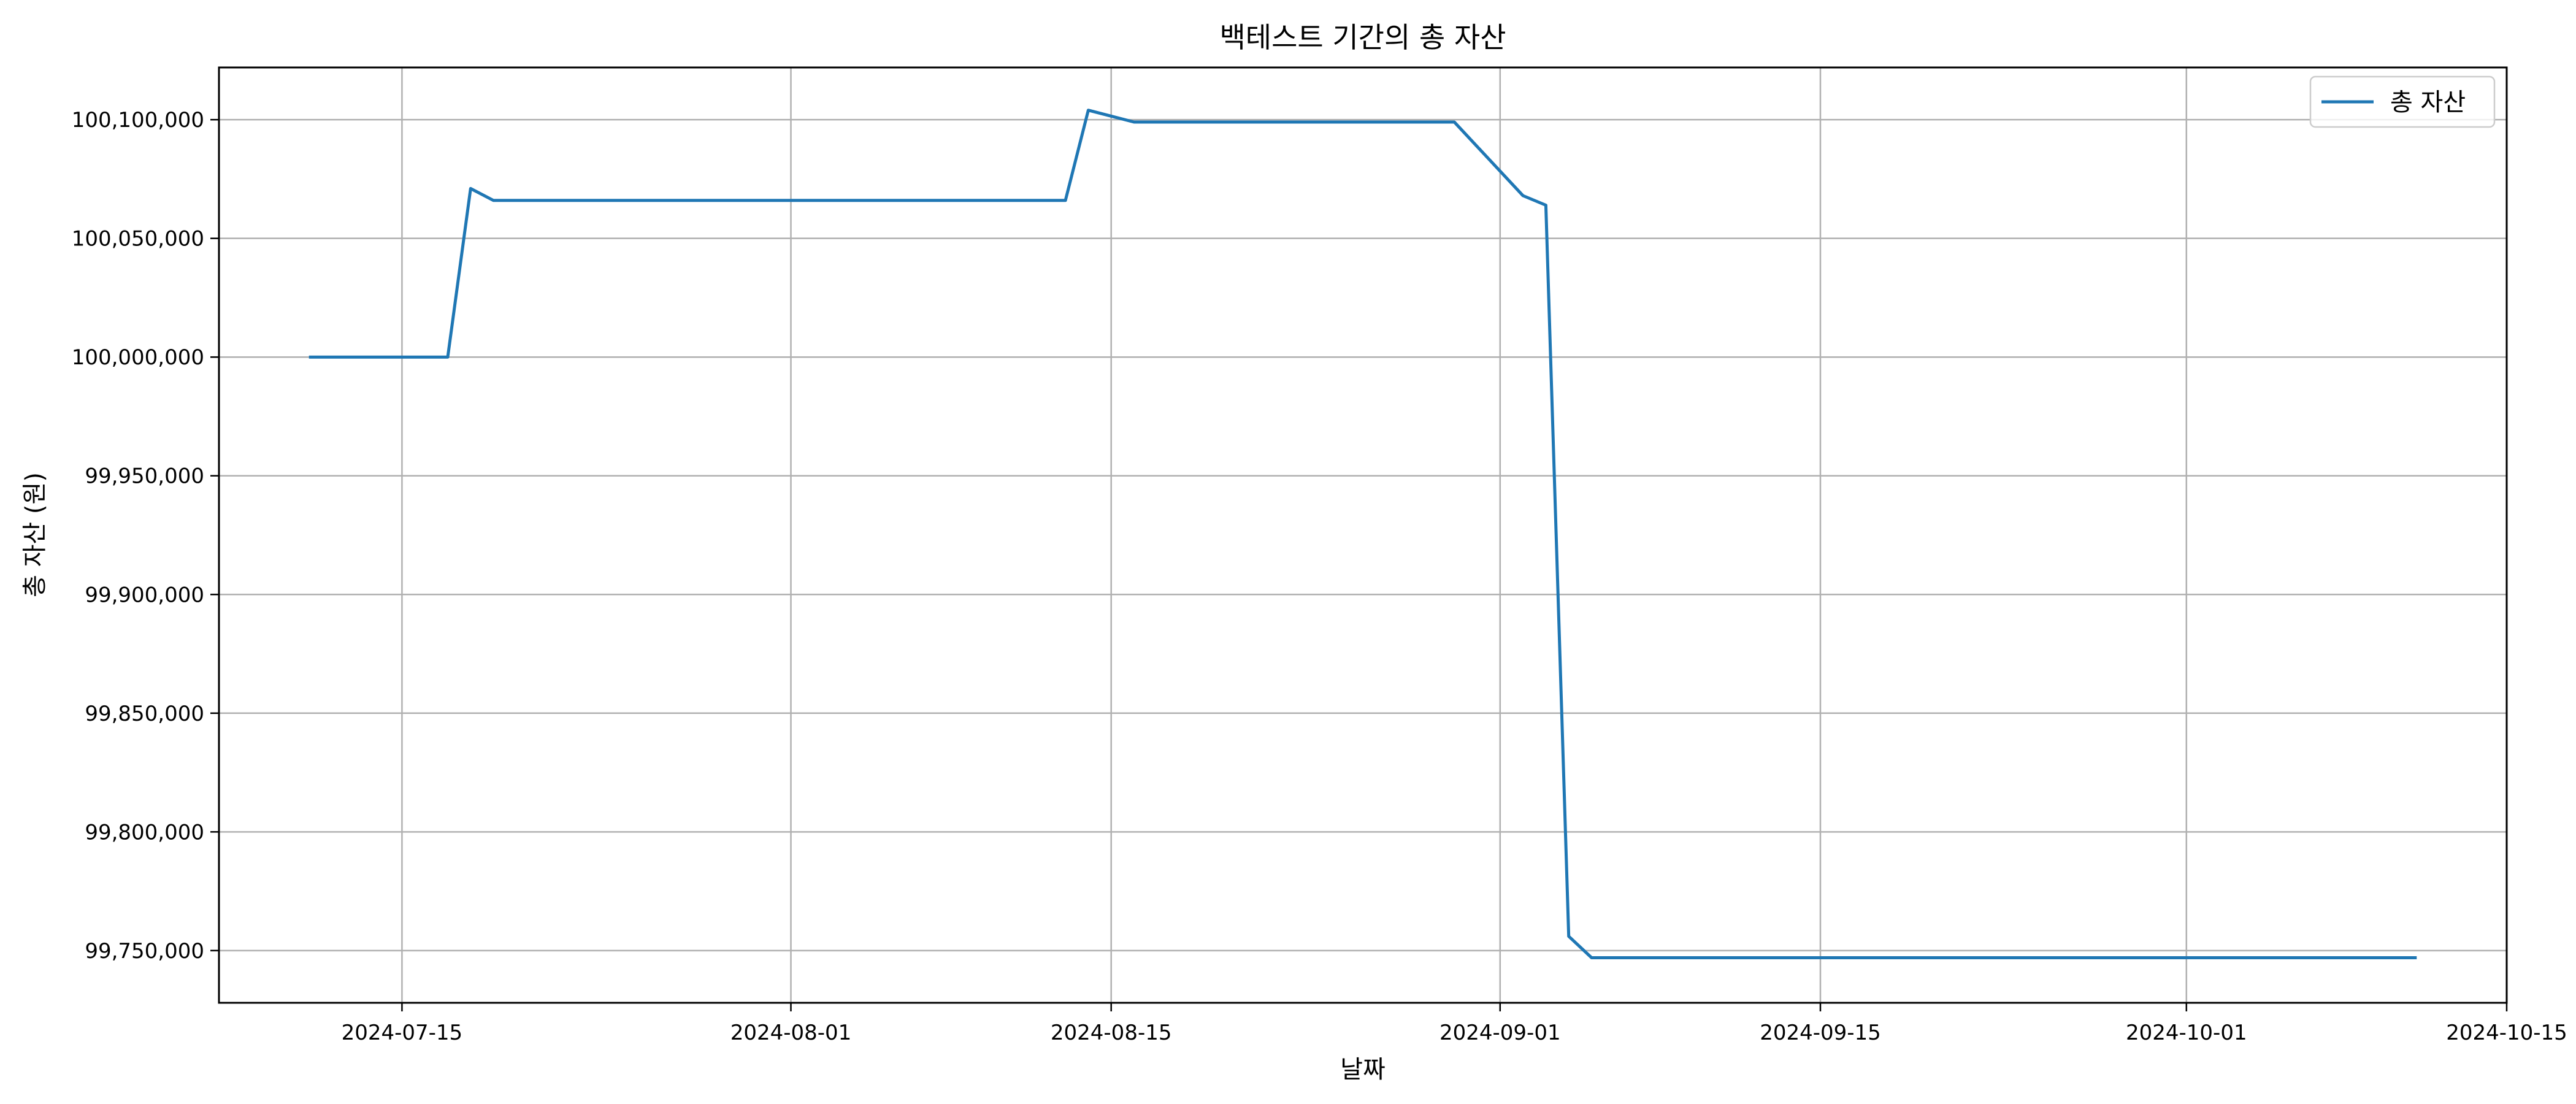 This screenshot has height=1104, width=2576. What do you see at coordinates (144, 714) in the screenshot?
I see `y-tick-label: 99,850,000` at bounding box center [144, 714].